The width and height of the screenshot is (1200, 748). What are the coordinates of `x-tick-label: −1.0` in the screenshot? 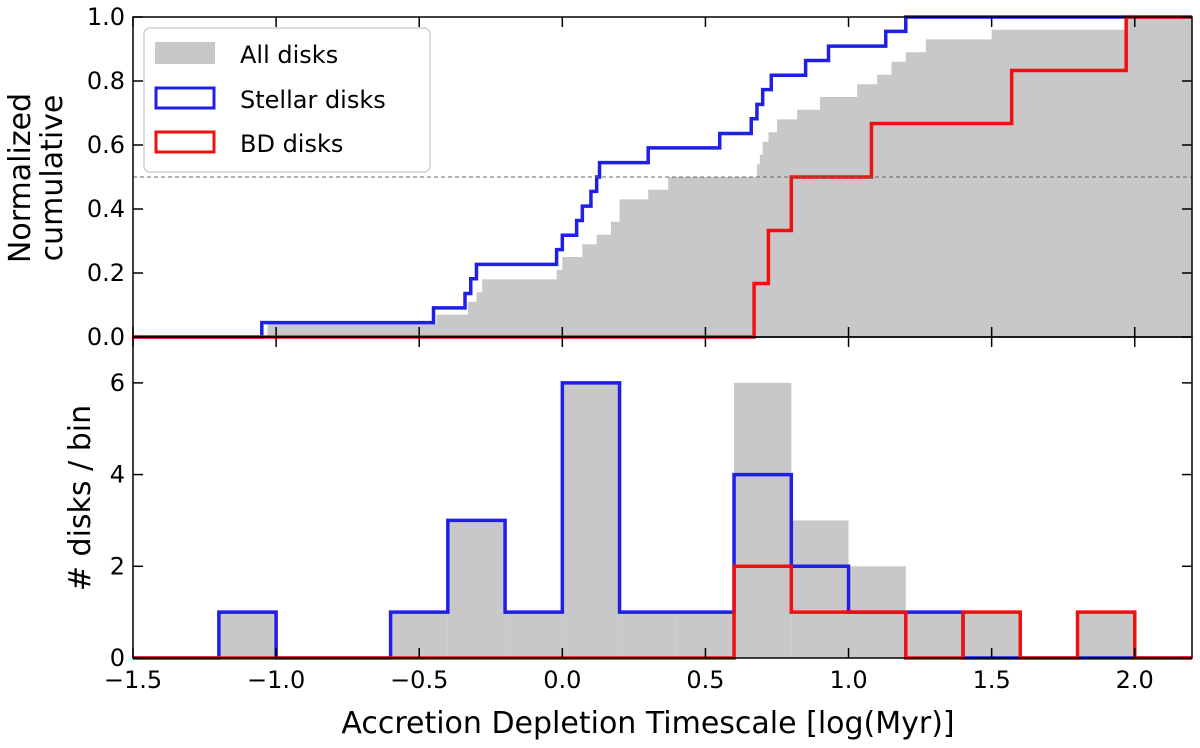 It's located at (276, 680).